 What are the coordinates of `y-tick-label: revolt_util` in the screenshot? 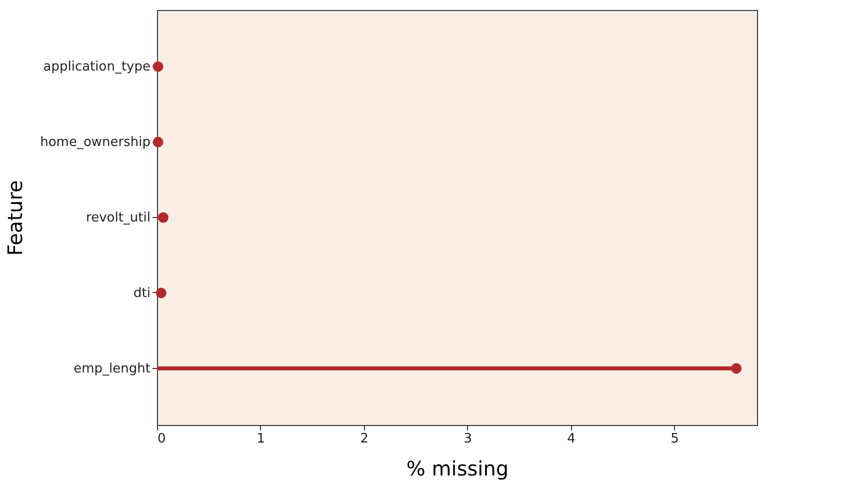 It's located at (118, 218).